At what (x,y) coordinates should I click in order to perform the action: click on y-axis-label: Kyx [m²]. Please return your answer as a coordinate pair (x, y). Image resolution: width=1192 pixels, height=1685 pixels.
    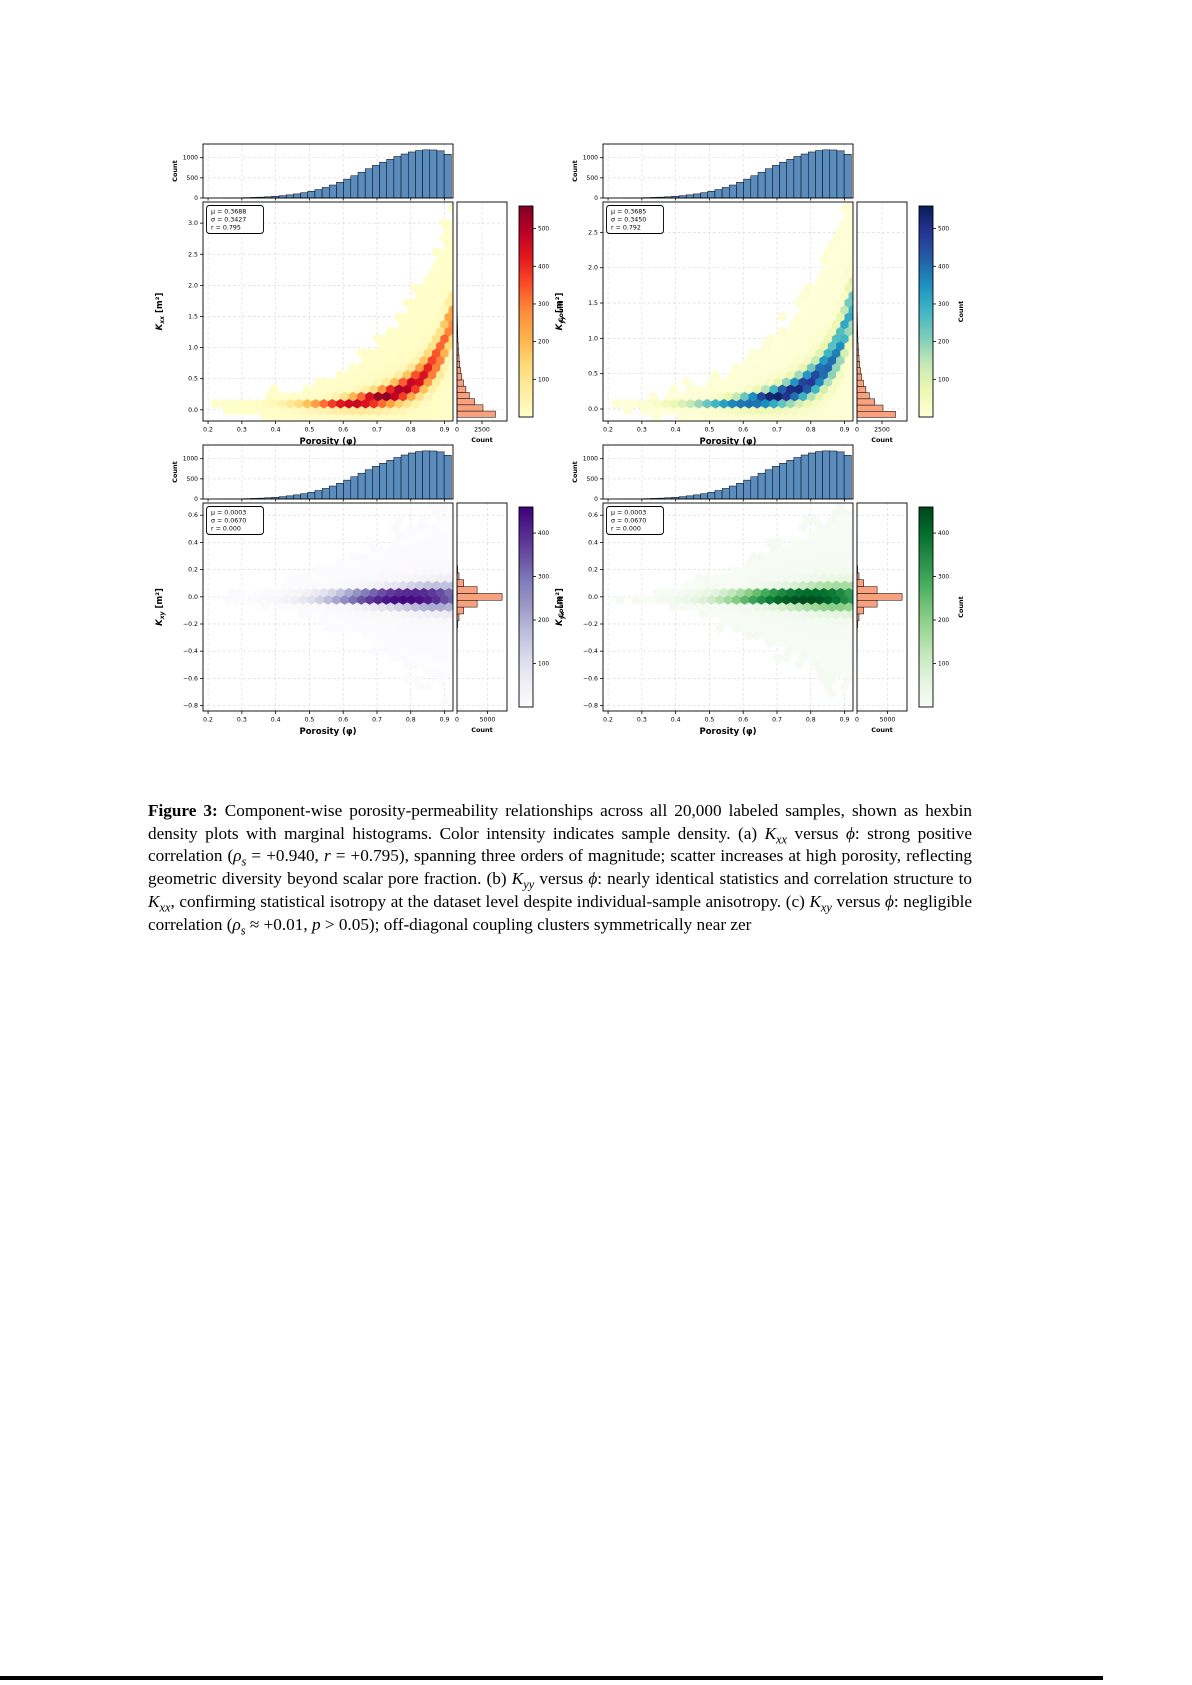
    Looking at the image, I should click on (560, 607).